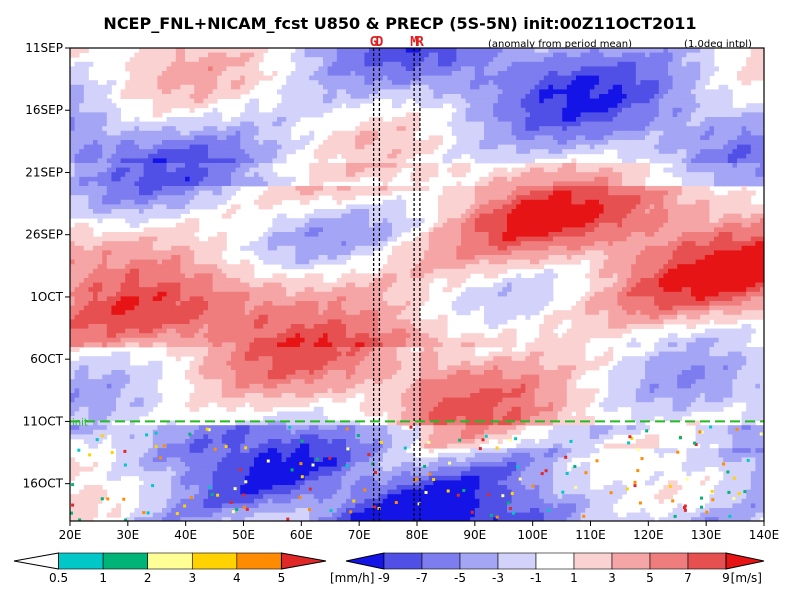  Describe the element at coordinates (650, 578) in the screenshot. I see `wind-legend-label: 5` at that location.